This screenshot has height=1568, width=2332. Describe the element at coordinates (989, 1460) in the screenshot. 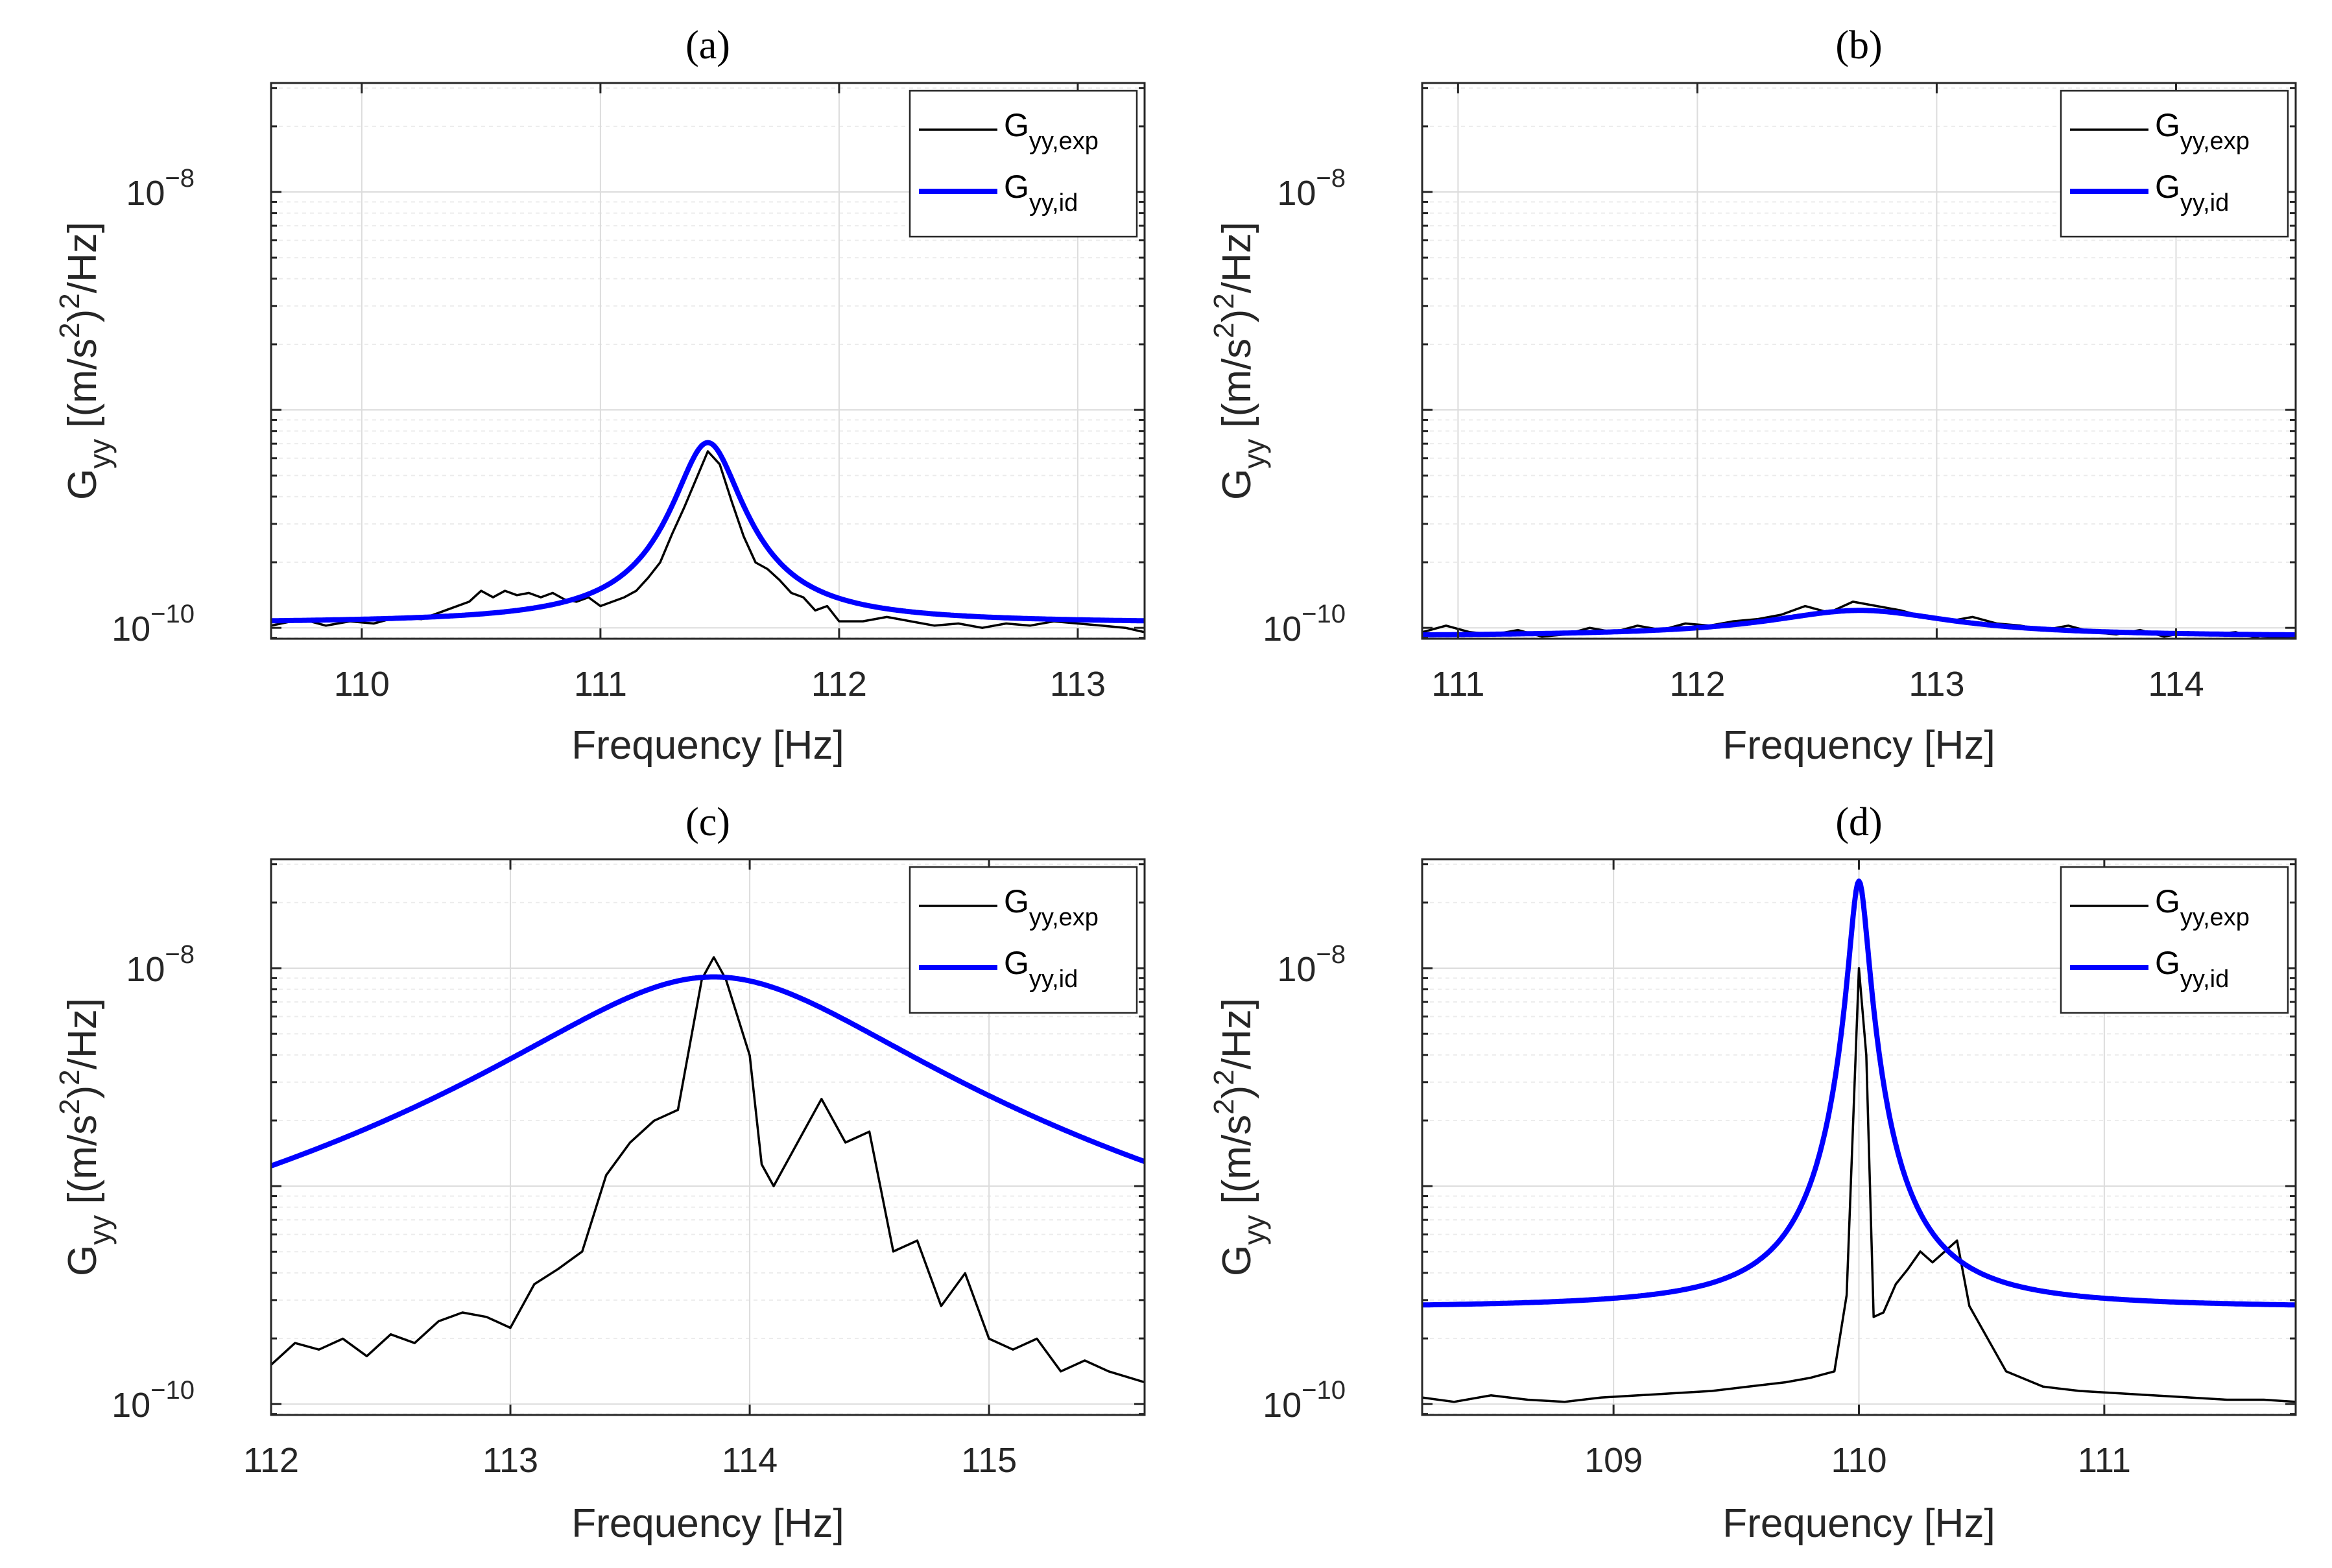

I see `x-tick-label: 115` at that location.